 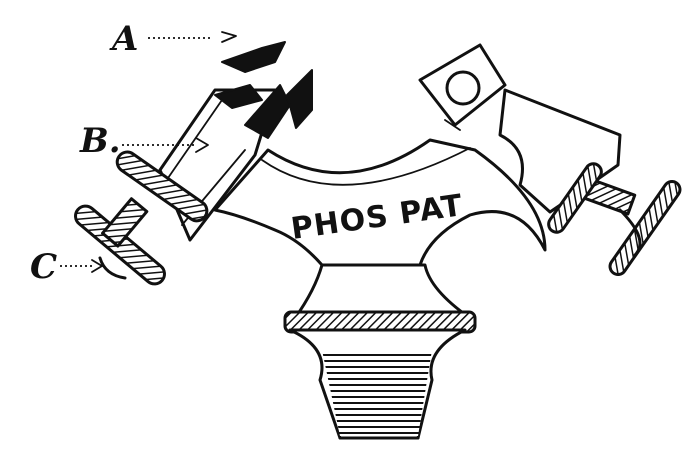 What do you see at coordinates (267, 85) in the screenshot?
I see `loose-pieces` at bounding box center [267, 85].